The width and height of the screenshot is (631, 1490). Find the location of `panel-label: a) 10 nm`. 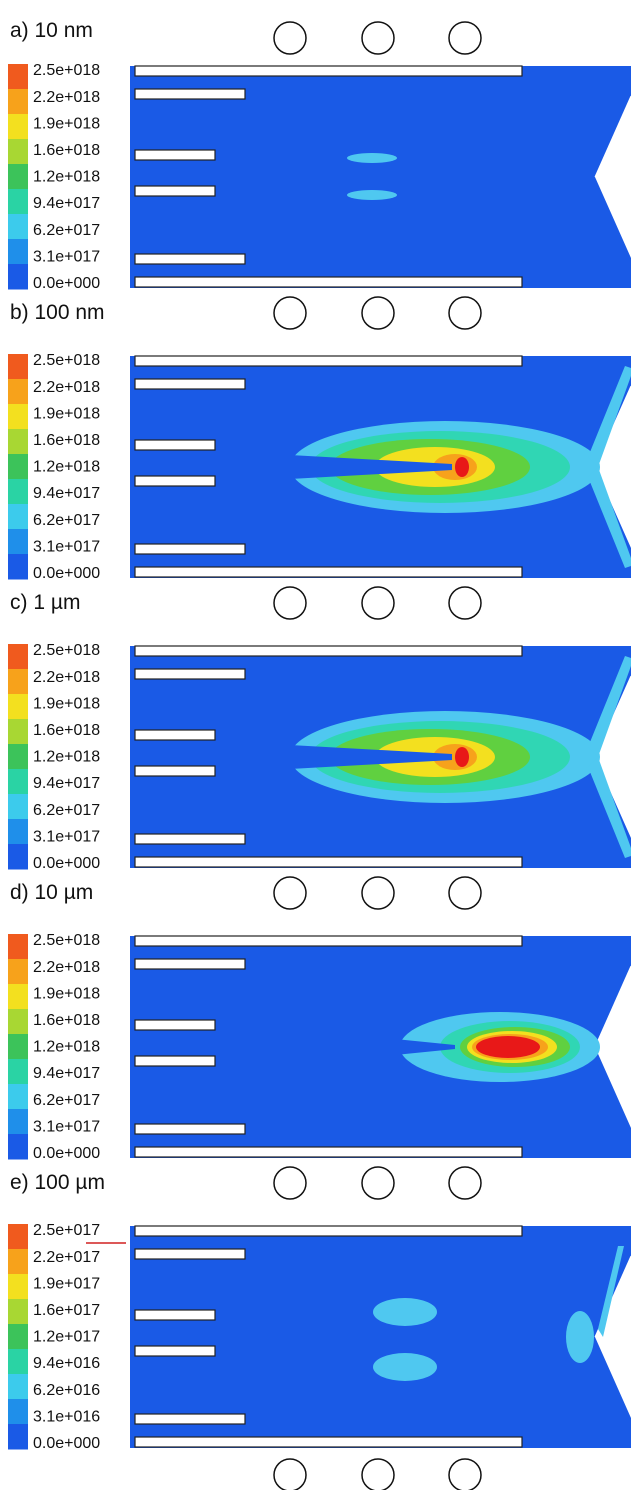

panel-label: a) 10 nm is located at coordinates (51, 30).